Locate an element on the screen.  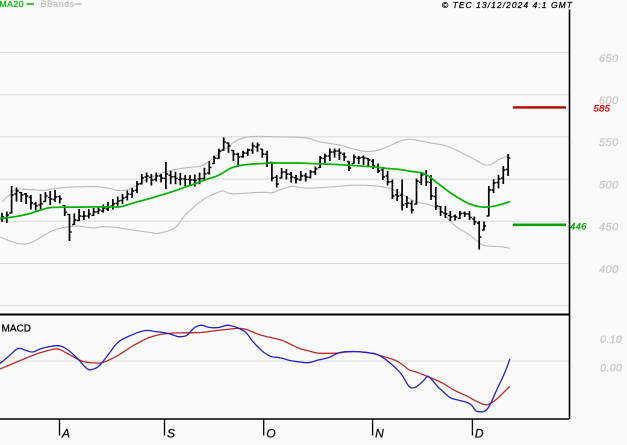
svg-text: S is located at coordinates (171, 434).